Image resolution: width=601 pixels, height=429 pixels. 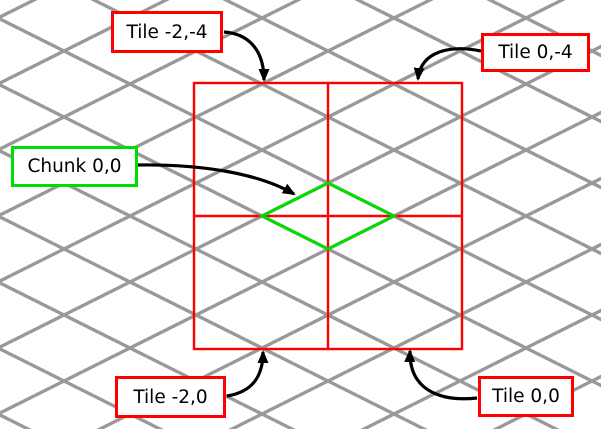 I want to click on tile-0-0-label: Tile 0,0, so click(x=526, y=396).